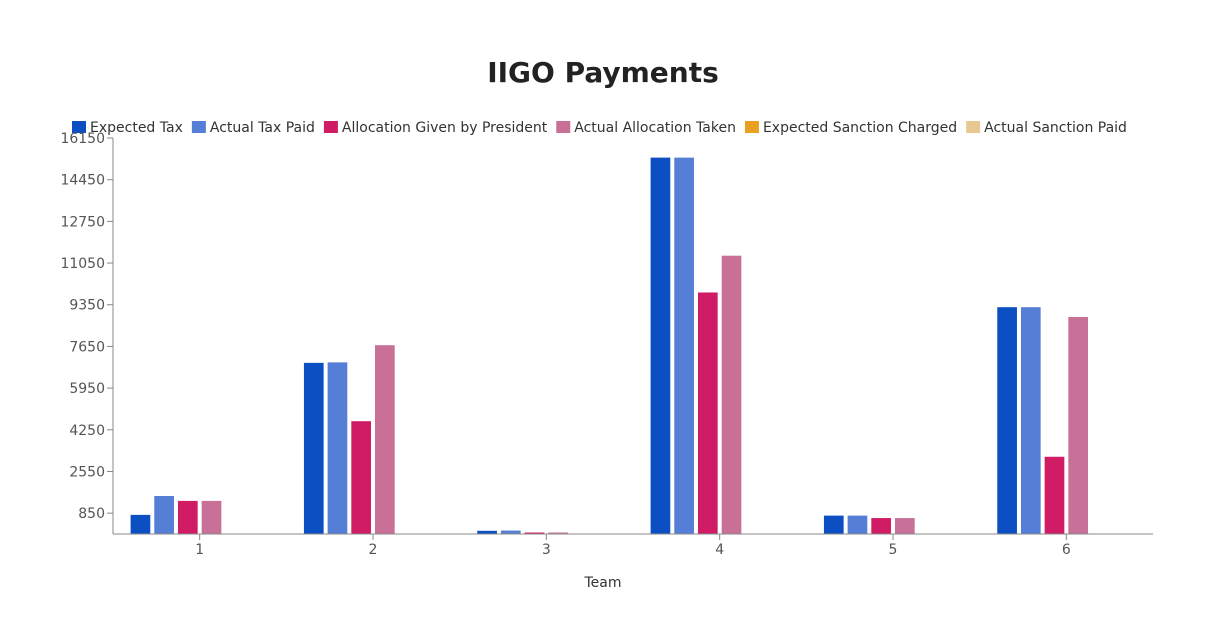 The width and height of the screenshot is (1211, 636). I want to click on y-tick-label: 2550, so click(87, 472).